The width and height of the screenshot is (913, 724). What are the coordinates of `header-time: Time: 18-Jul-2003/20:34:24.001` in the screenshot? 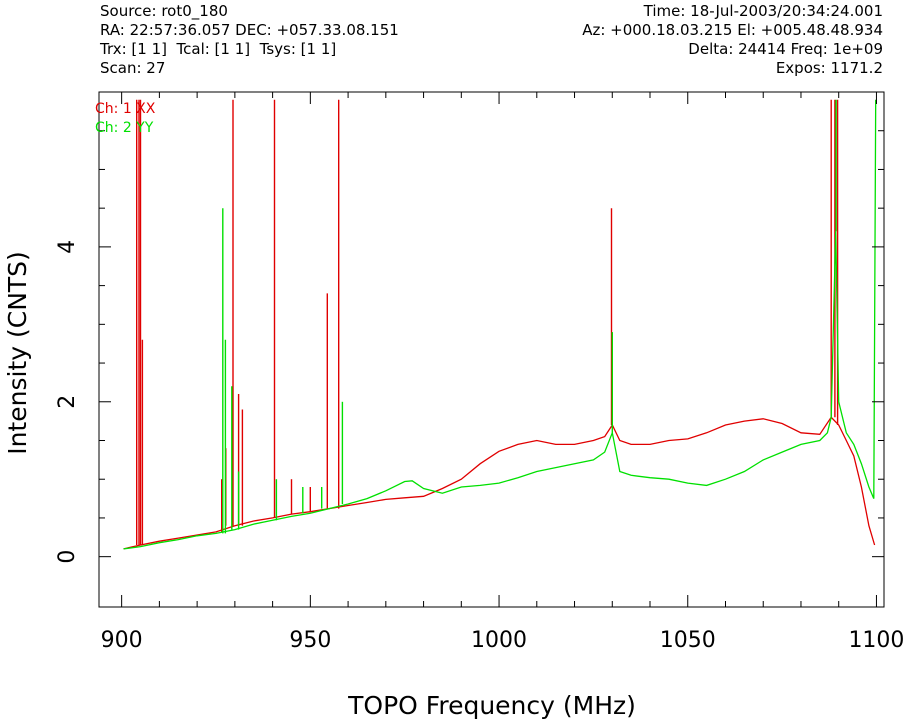 It's located at (763, 11).